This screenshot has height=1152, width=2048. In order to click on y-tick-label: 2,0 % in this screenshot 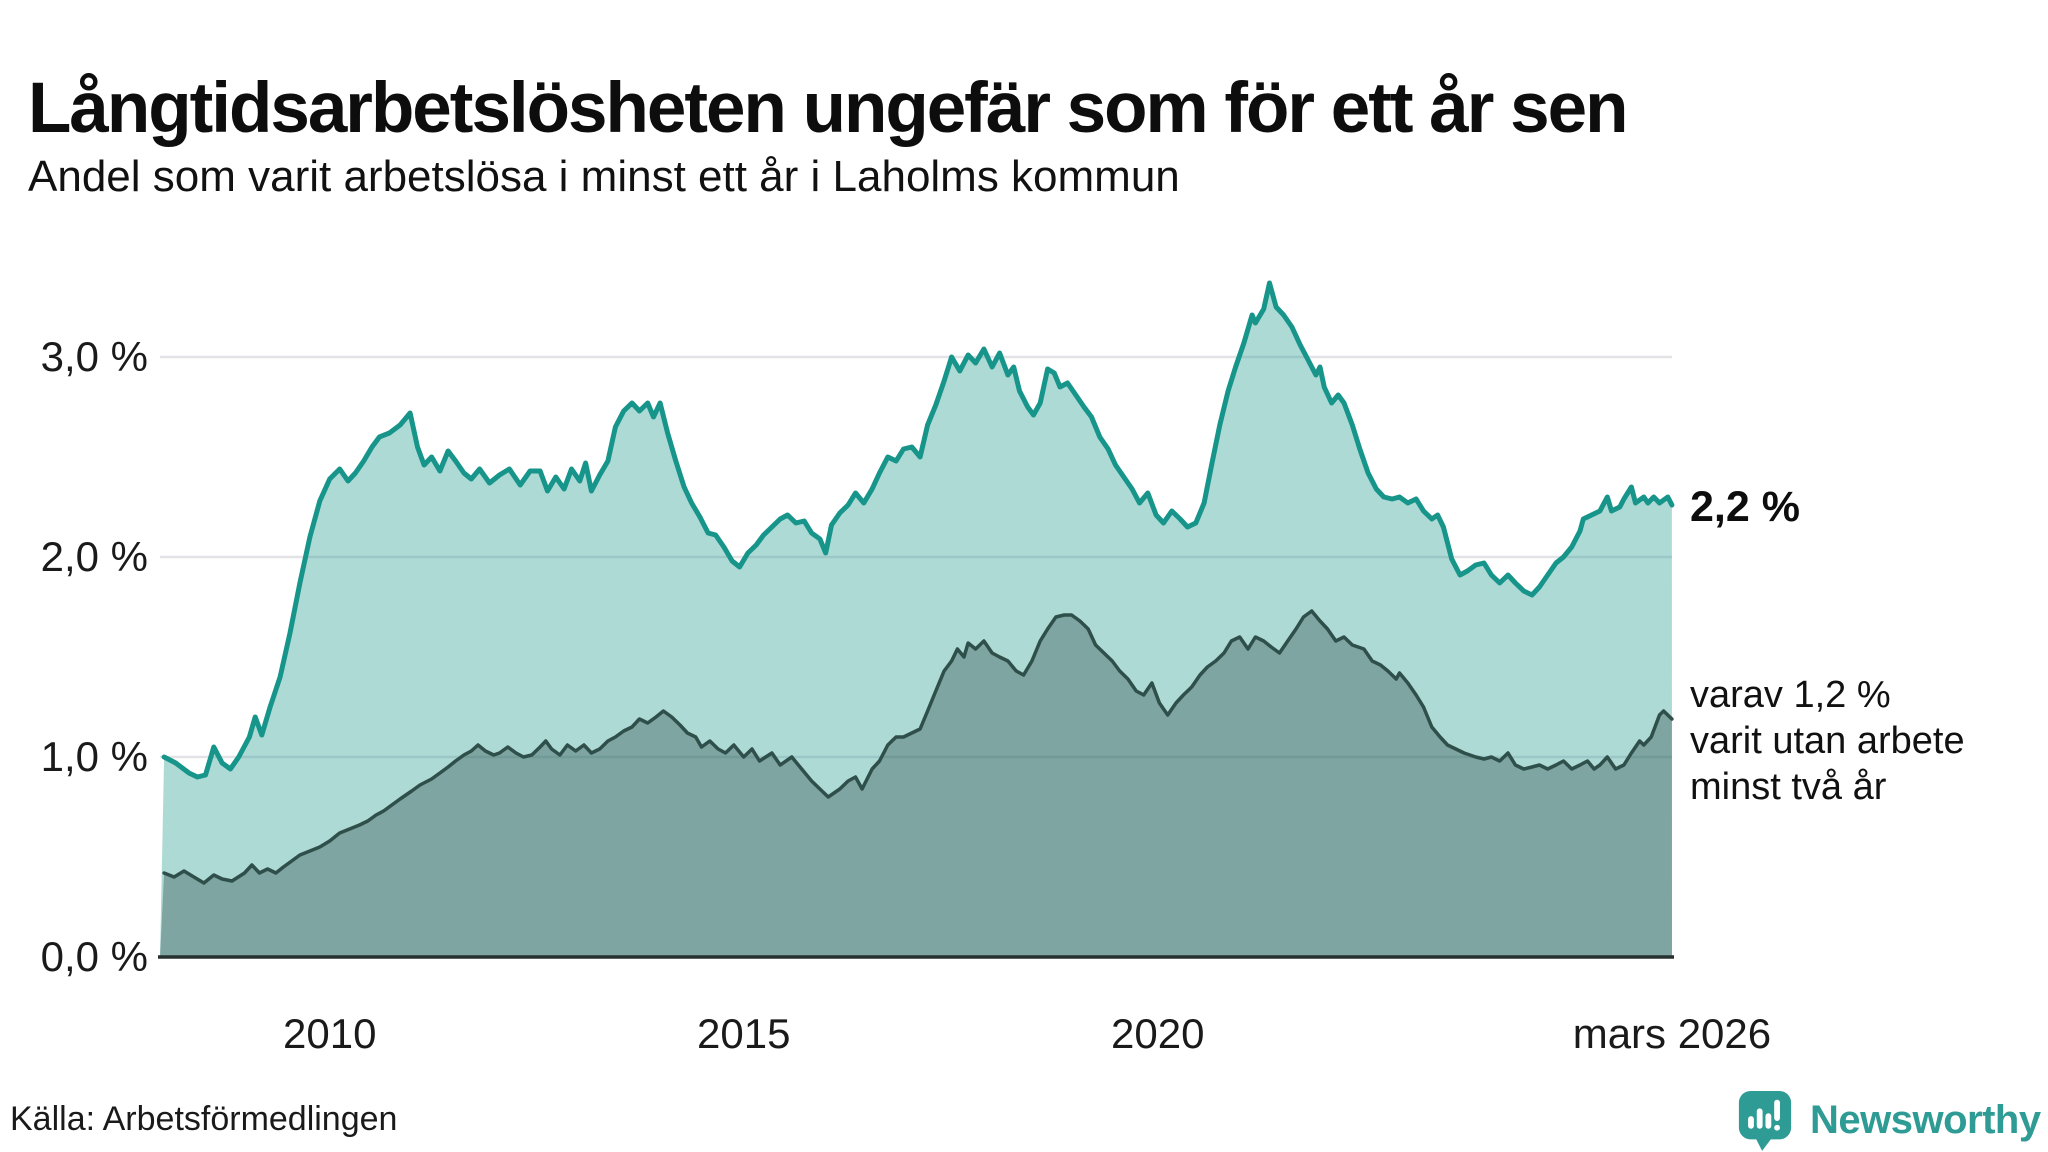, I will do `click(94, 556)`.